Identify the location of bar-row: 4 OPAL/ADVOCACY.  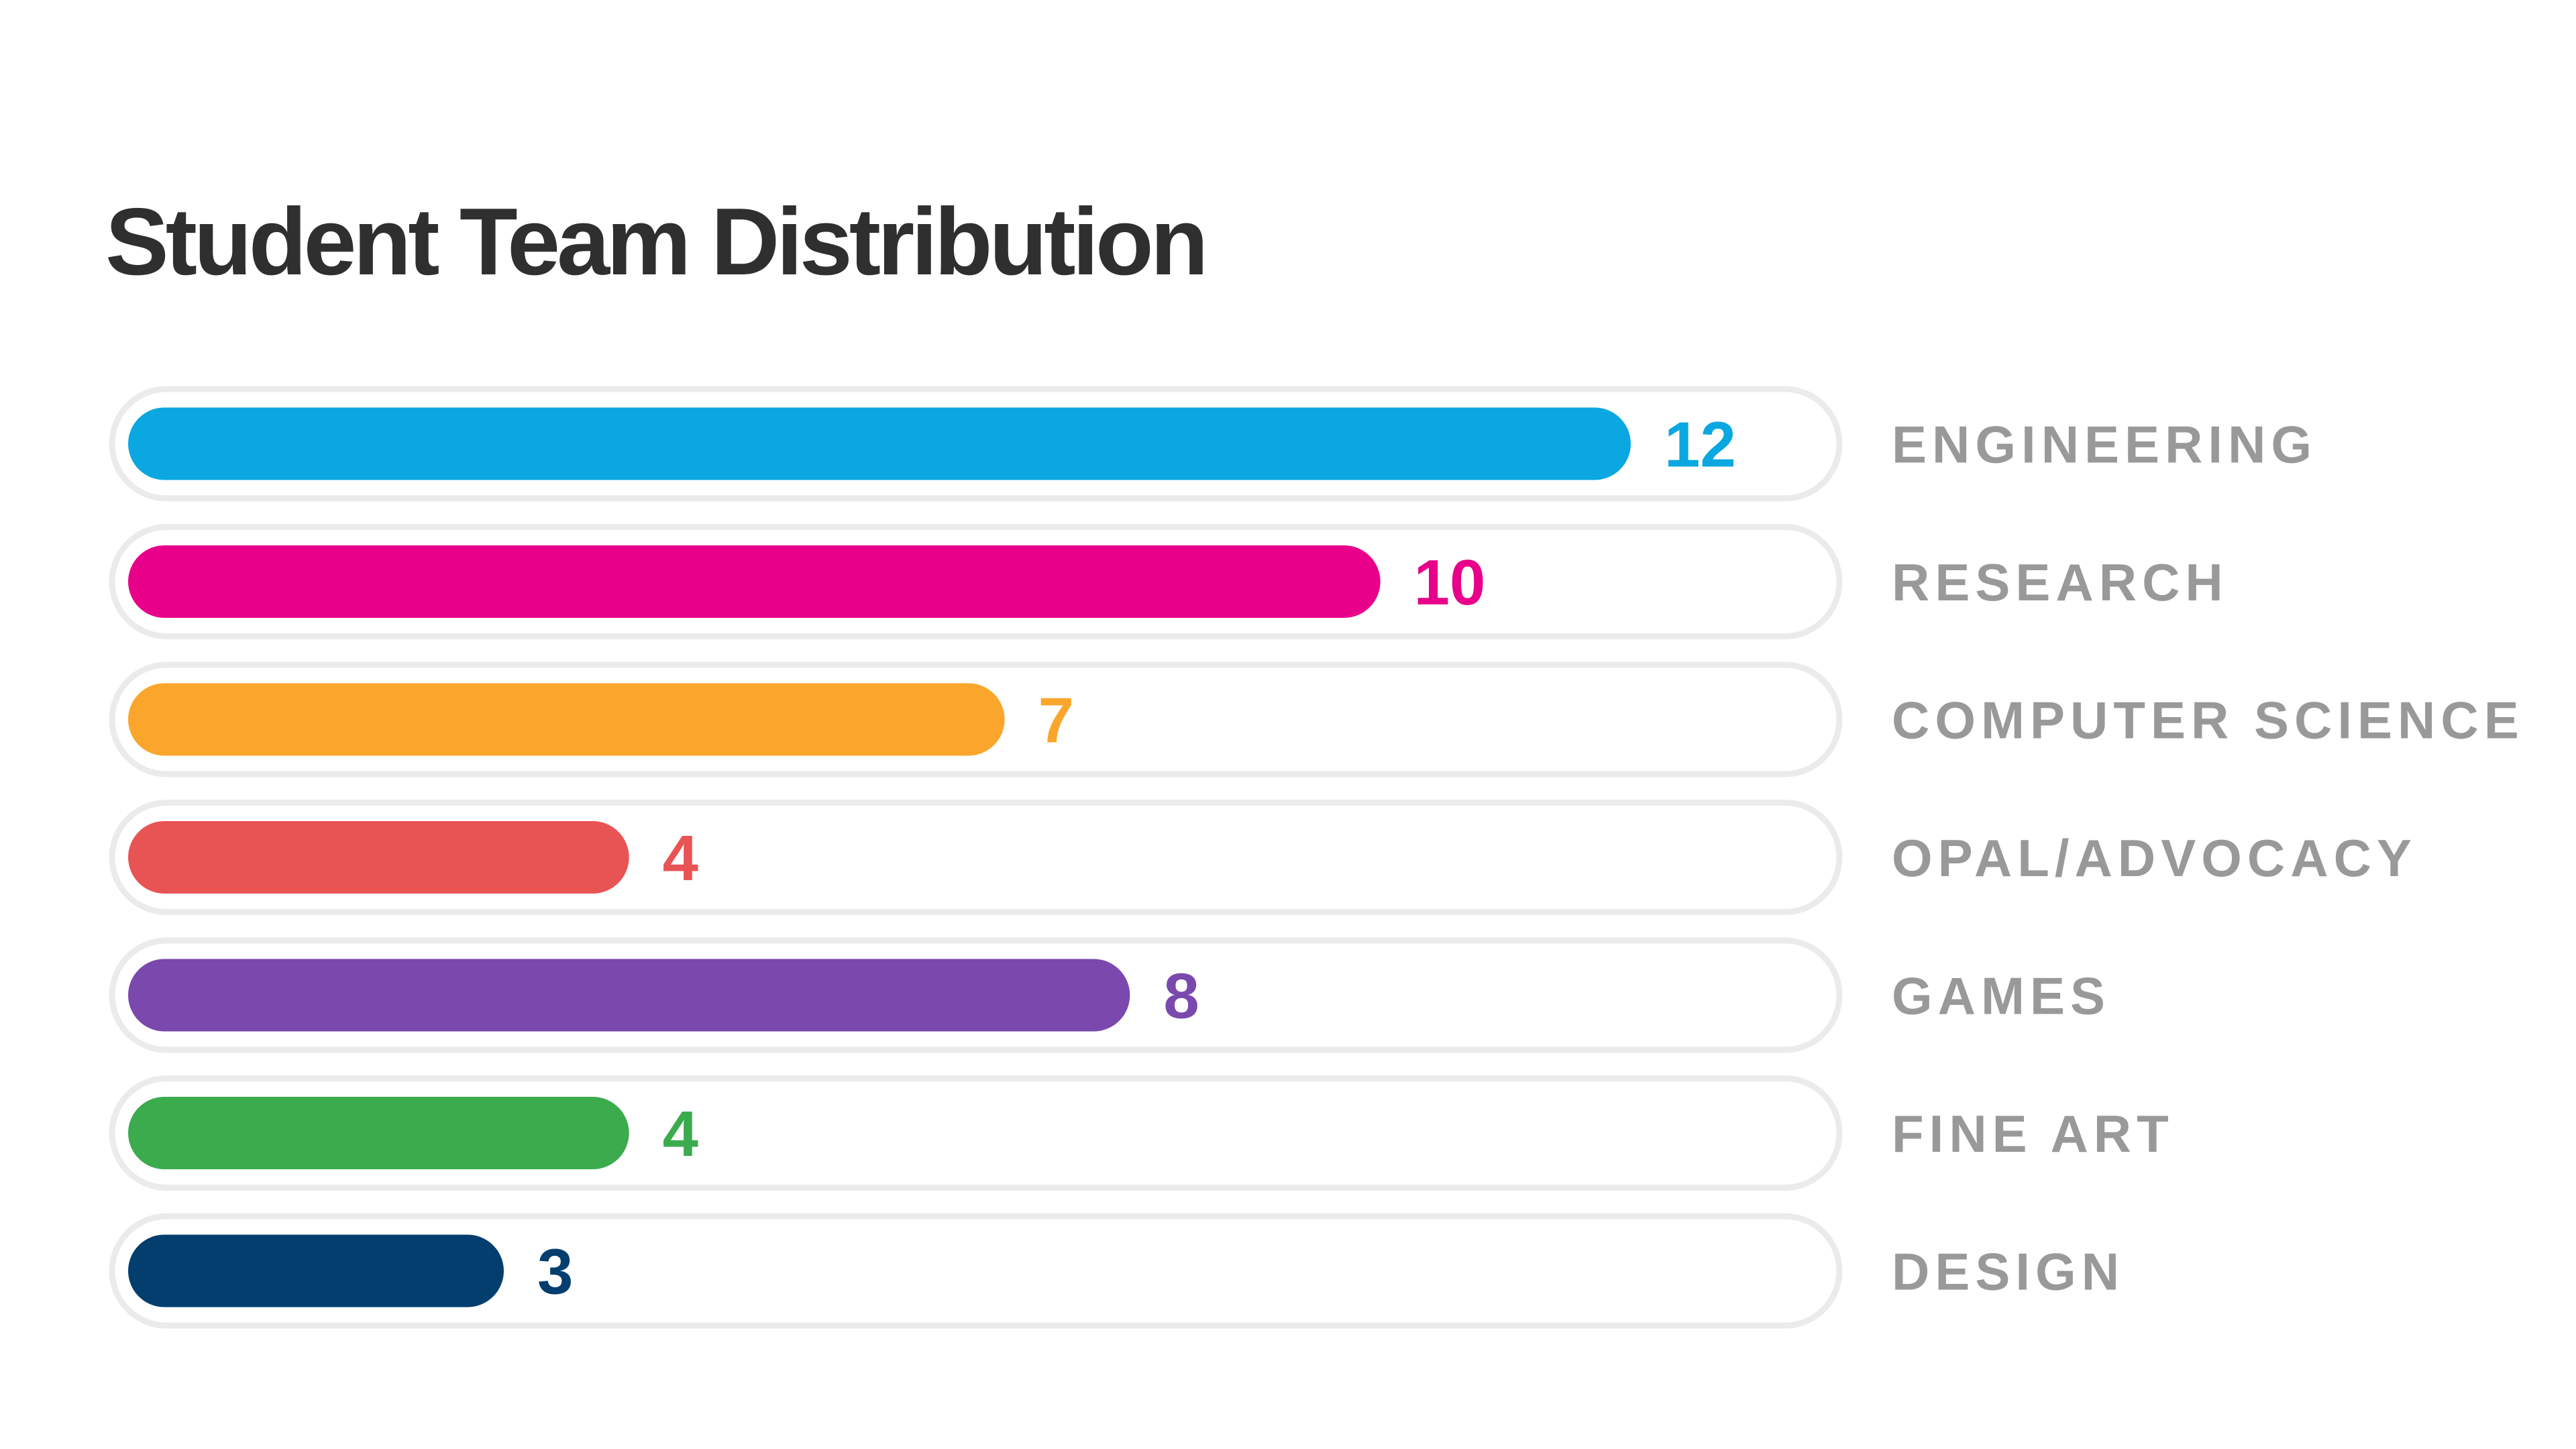
(1263, 857).